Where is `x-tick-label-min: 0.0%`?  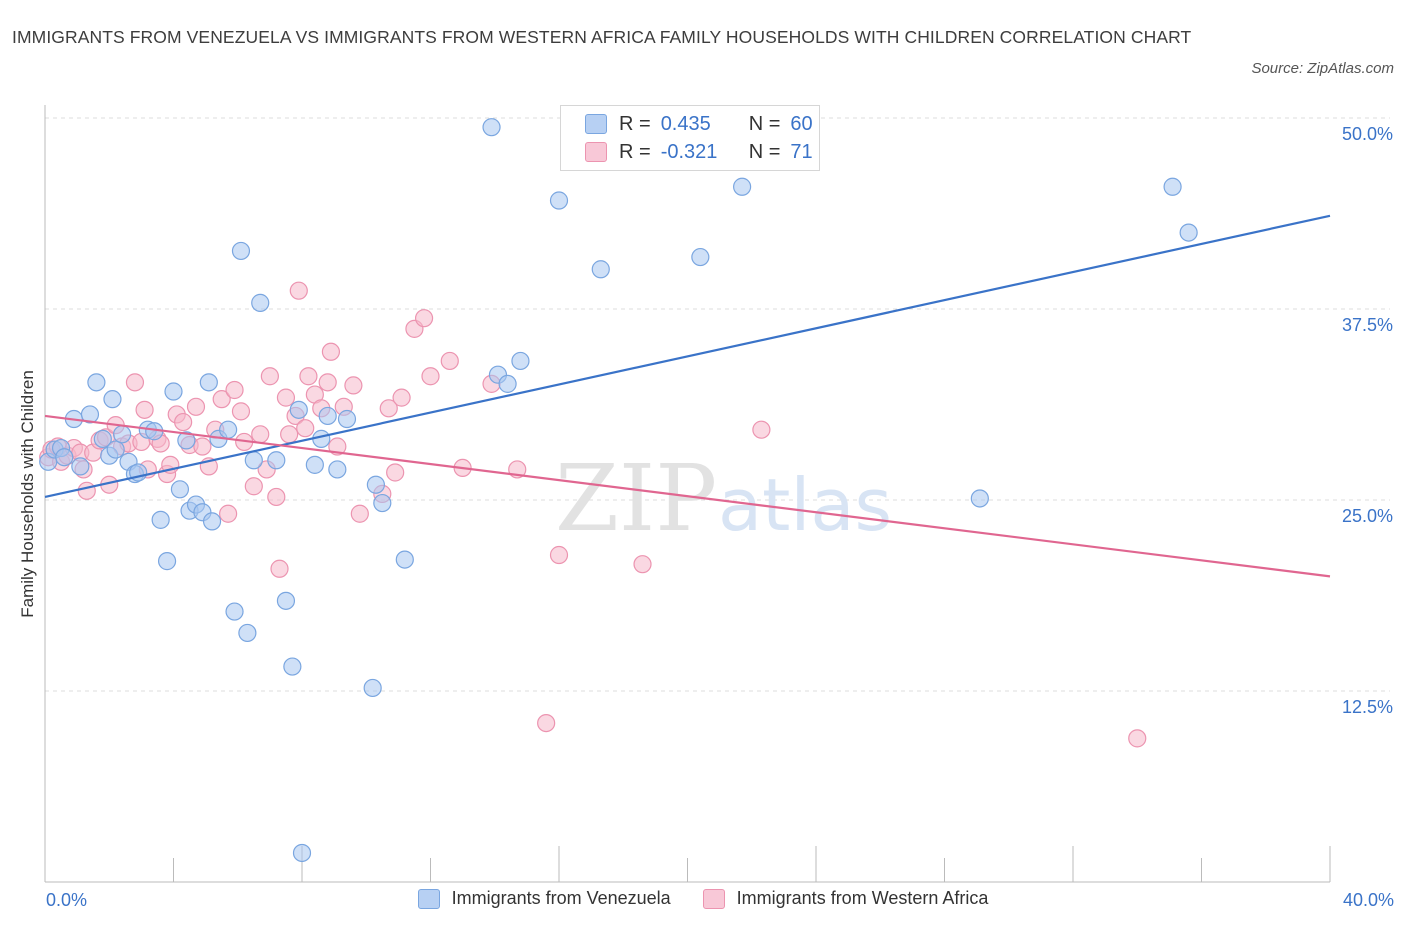 x-tick-label-min: 0.0% is located at coordinates (67, 900).